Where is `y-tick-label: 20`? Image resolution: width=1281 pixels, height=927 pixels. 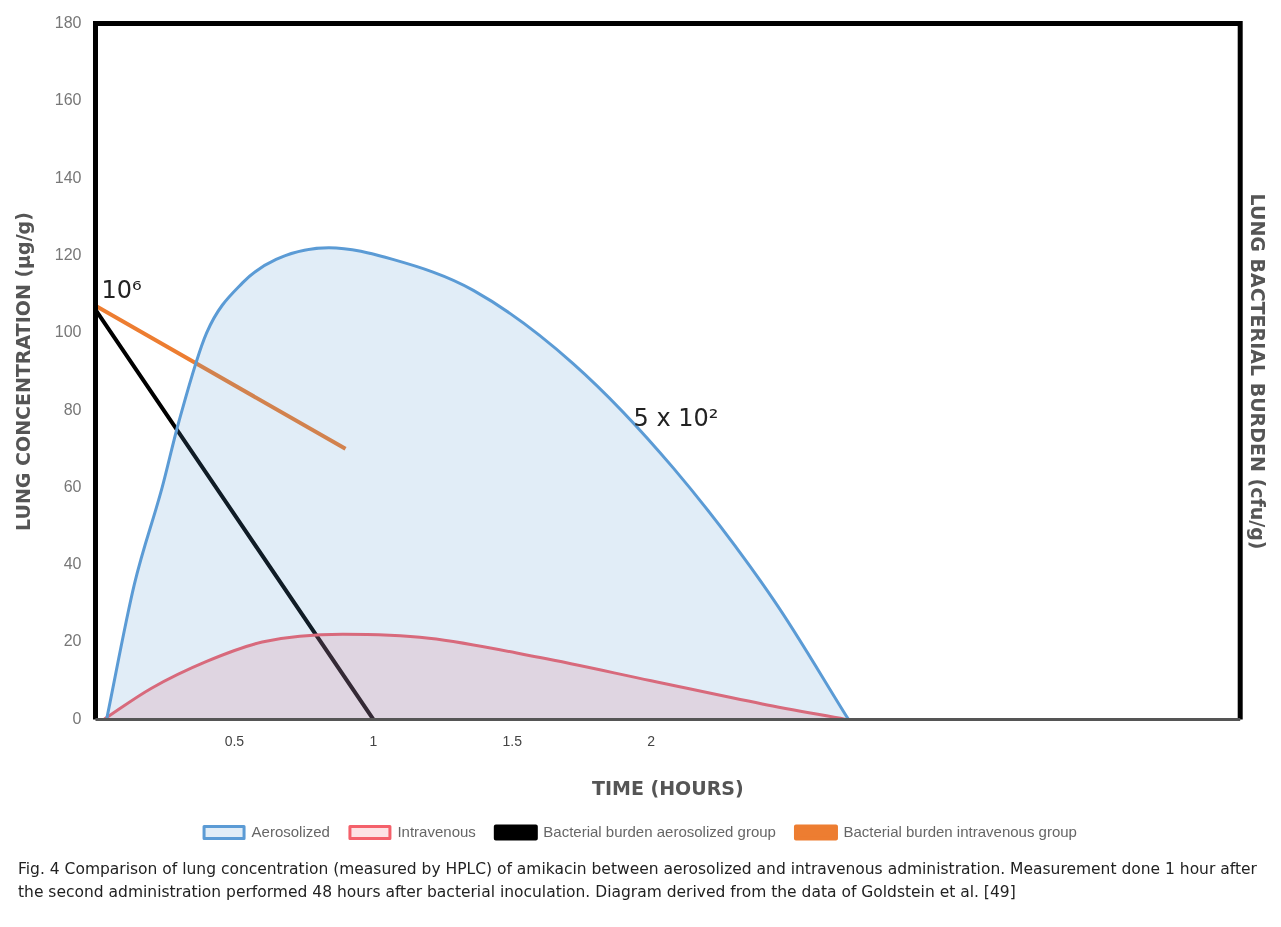
y-tick-label: 20 is located at coordinates (72, 641).